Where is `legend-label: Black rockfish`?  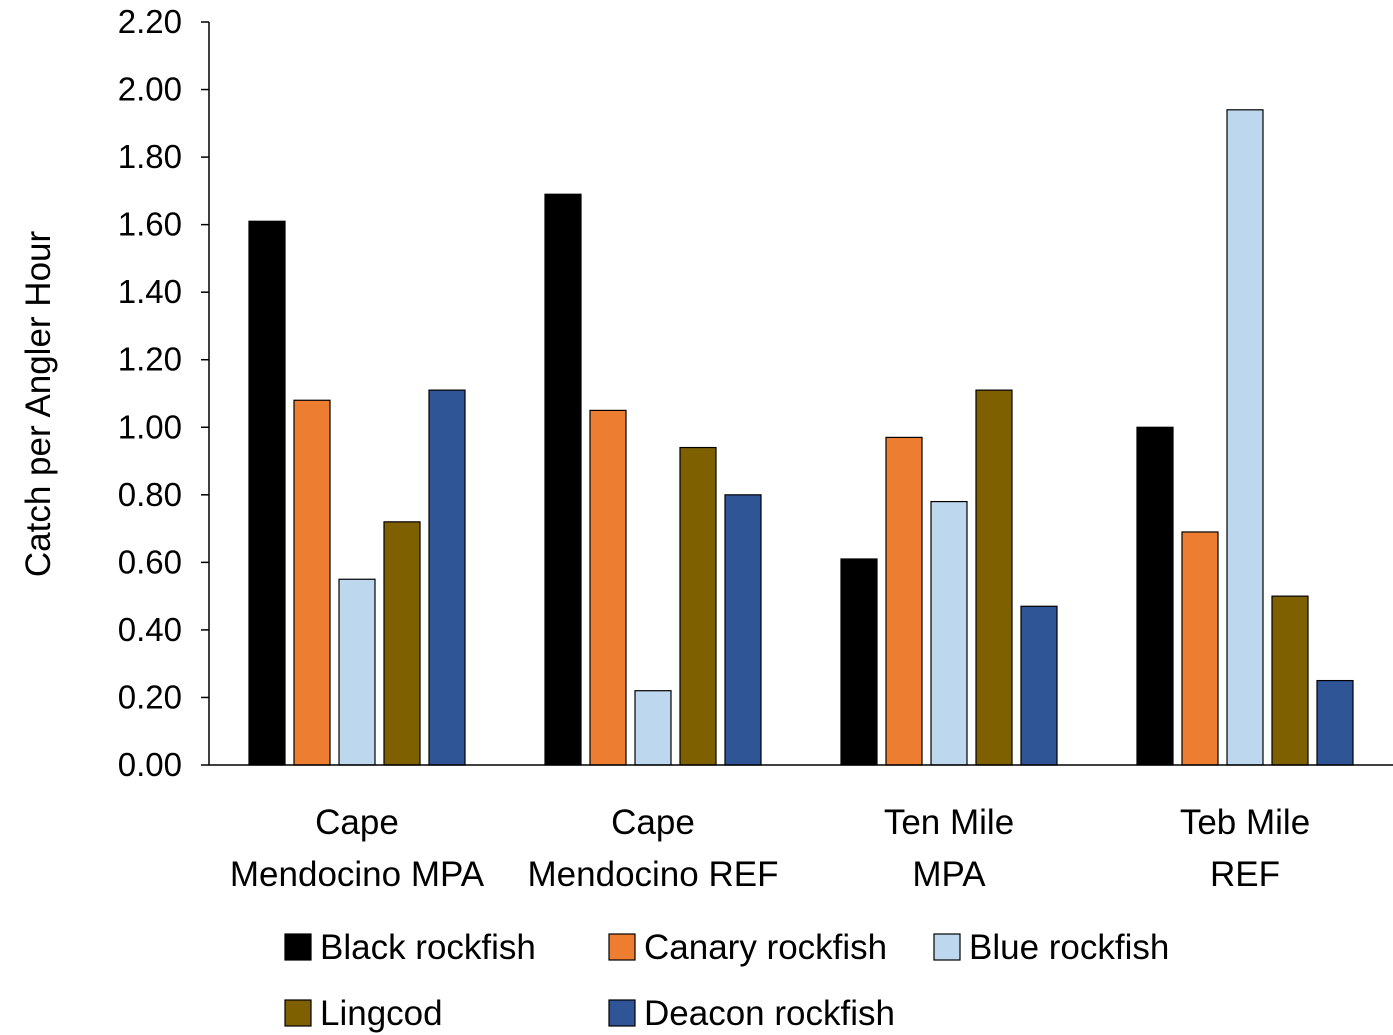
legend-label: Black rockfish is located at coordinates (428, 947).